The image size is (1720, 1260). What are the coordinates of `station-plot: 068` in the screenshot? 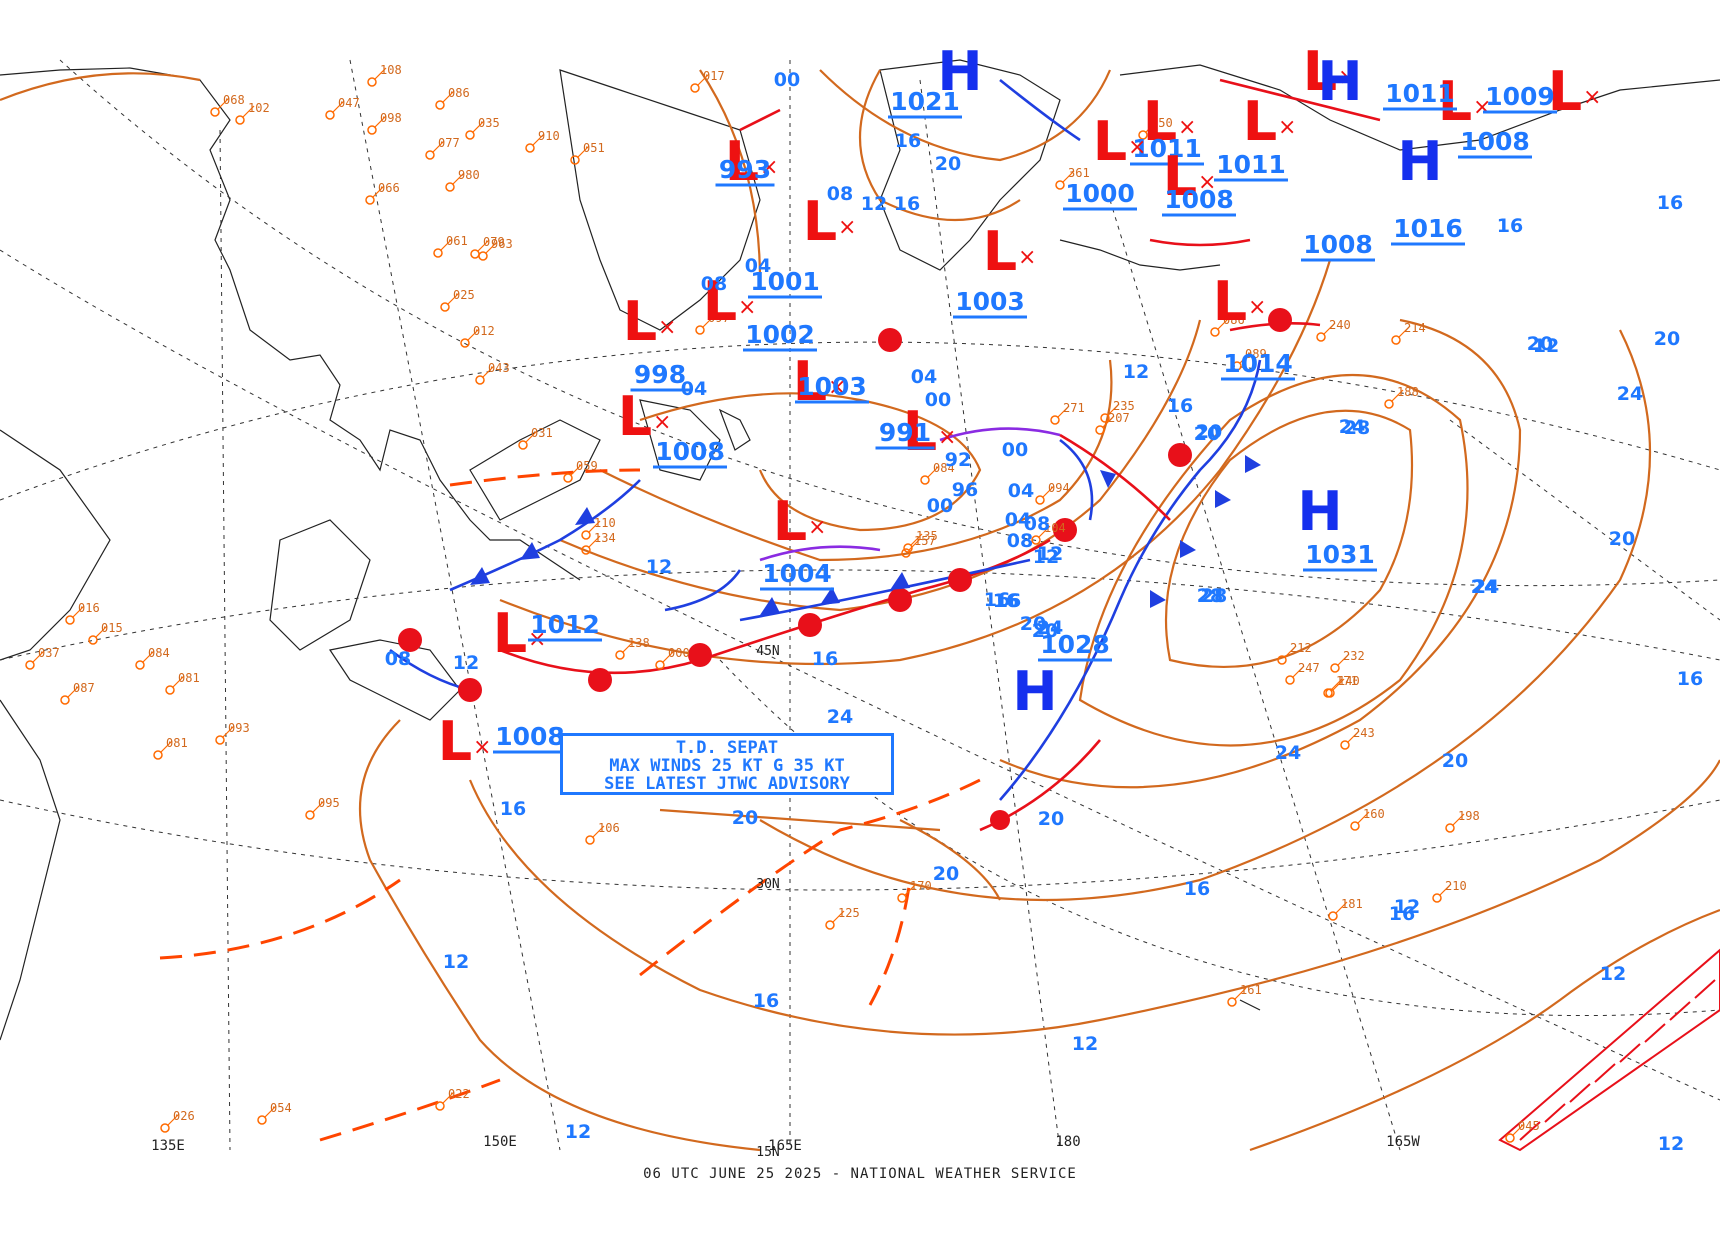 It's located at (227, 105).